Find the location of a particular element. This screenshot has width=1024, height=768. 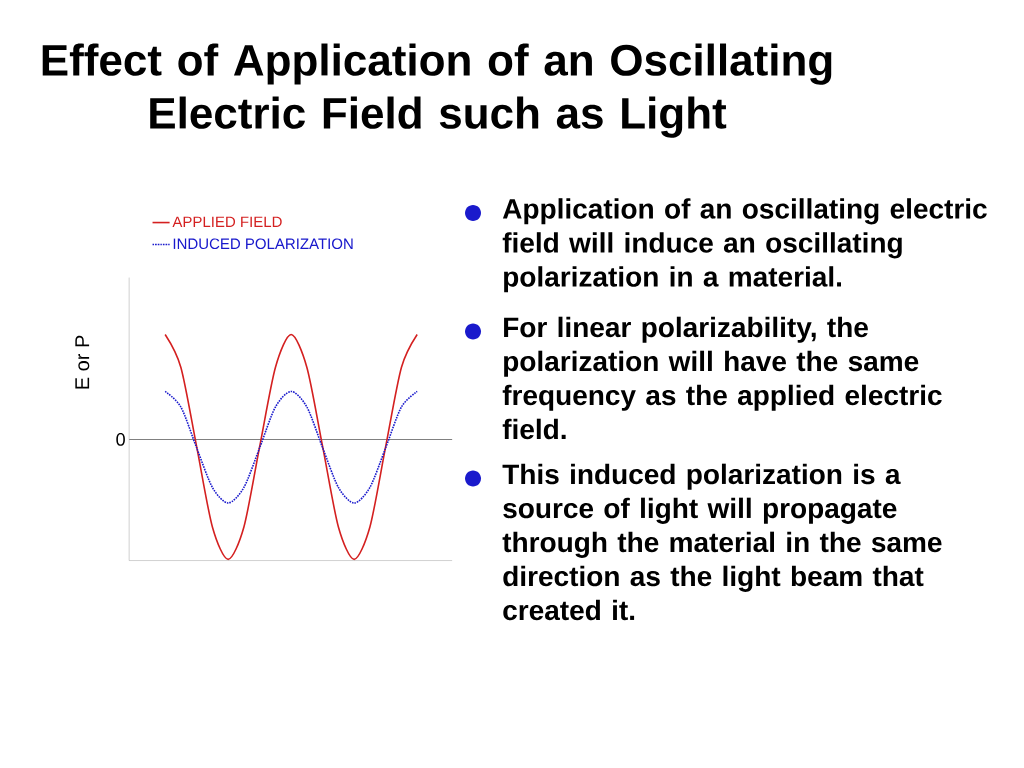

text: This induced polarization is a source of light will propagate through the material in the same direction as the light beam that created it. is located at coordinates (722, 542).